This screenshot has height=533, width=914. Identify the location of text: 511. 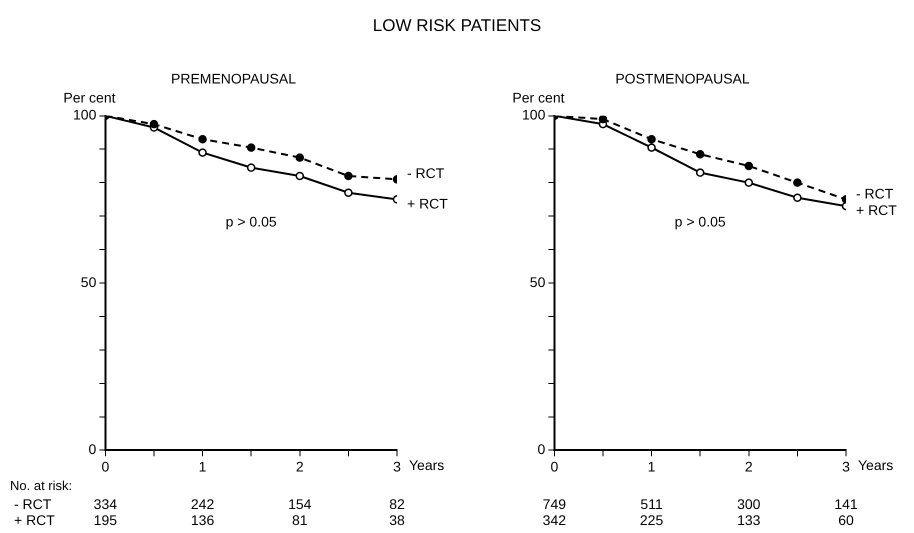
(651, 504).